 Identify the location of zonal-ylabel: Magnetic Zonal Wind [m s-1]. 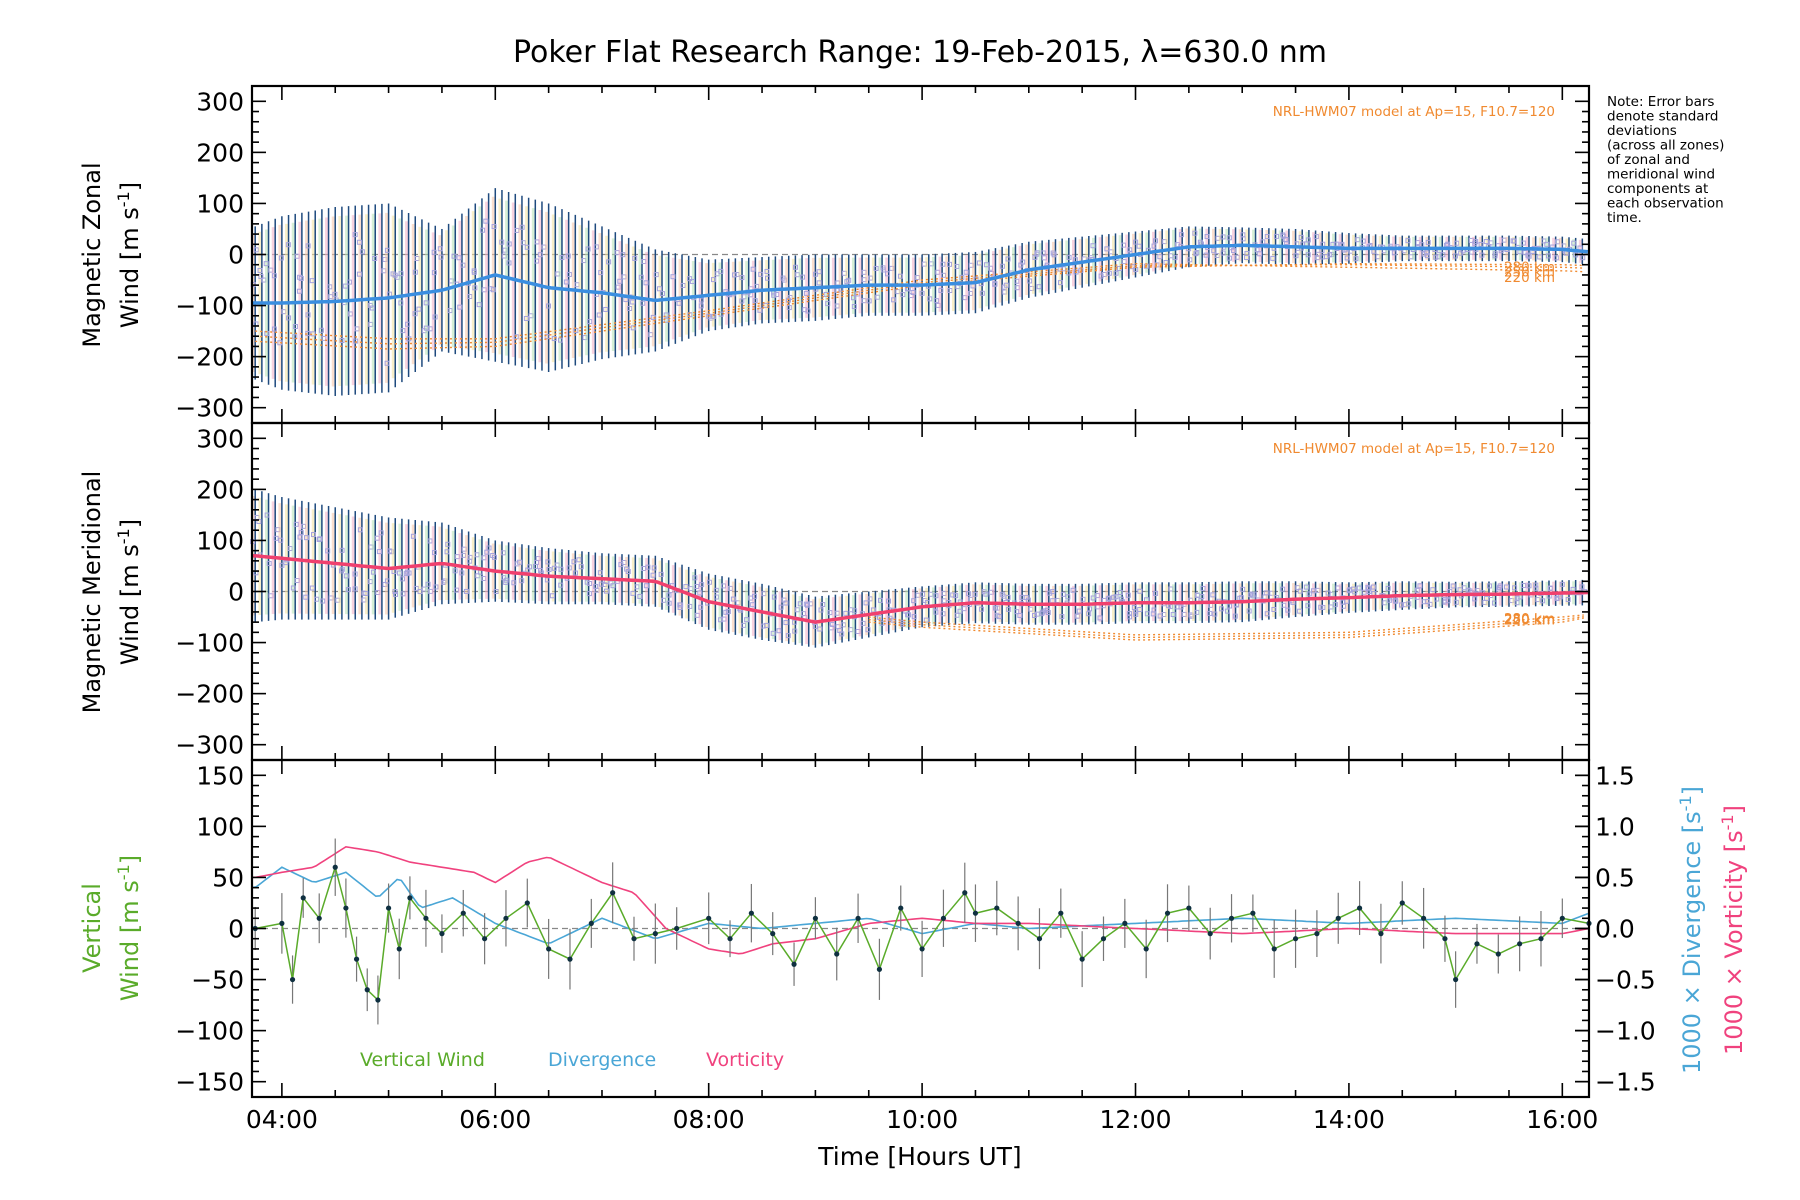
(111, 254).